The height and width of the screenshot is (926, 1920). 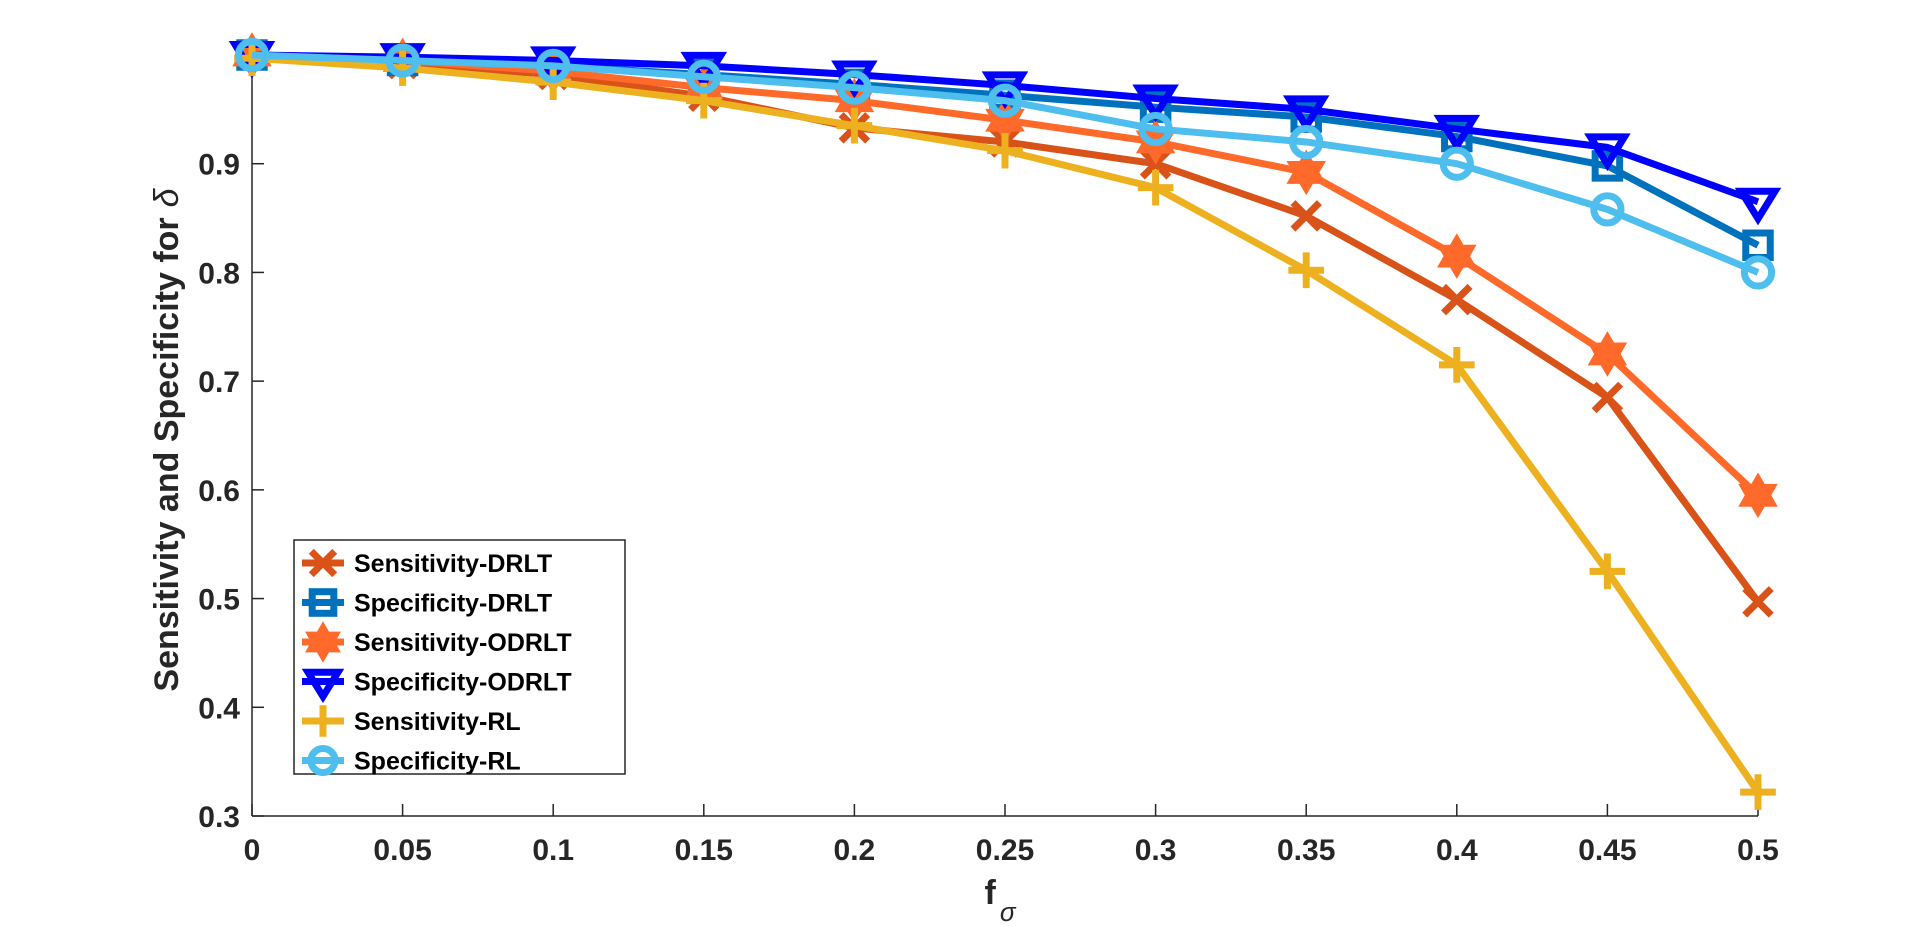 What do you see at coordinates (1457, 850) in the screenshot?
I see `x-tick-label: 0.4` at bounding box center [1457, 850].